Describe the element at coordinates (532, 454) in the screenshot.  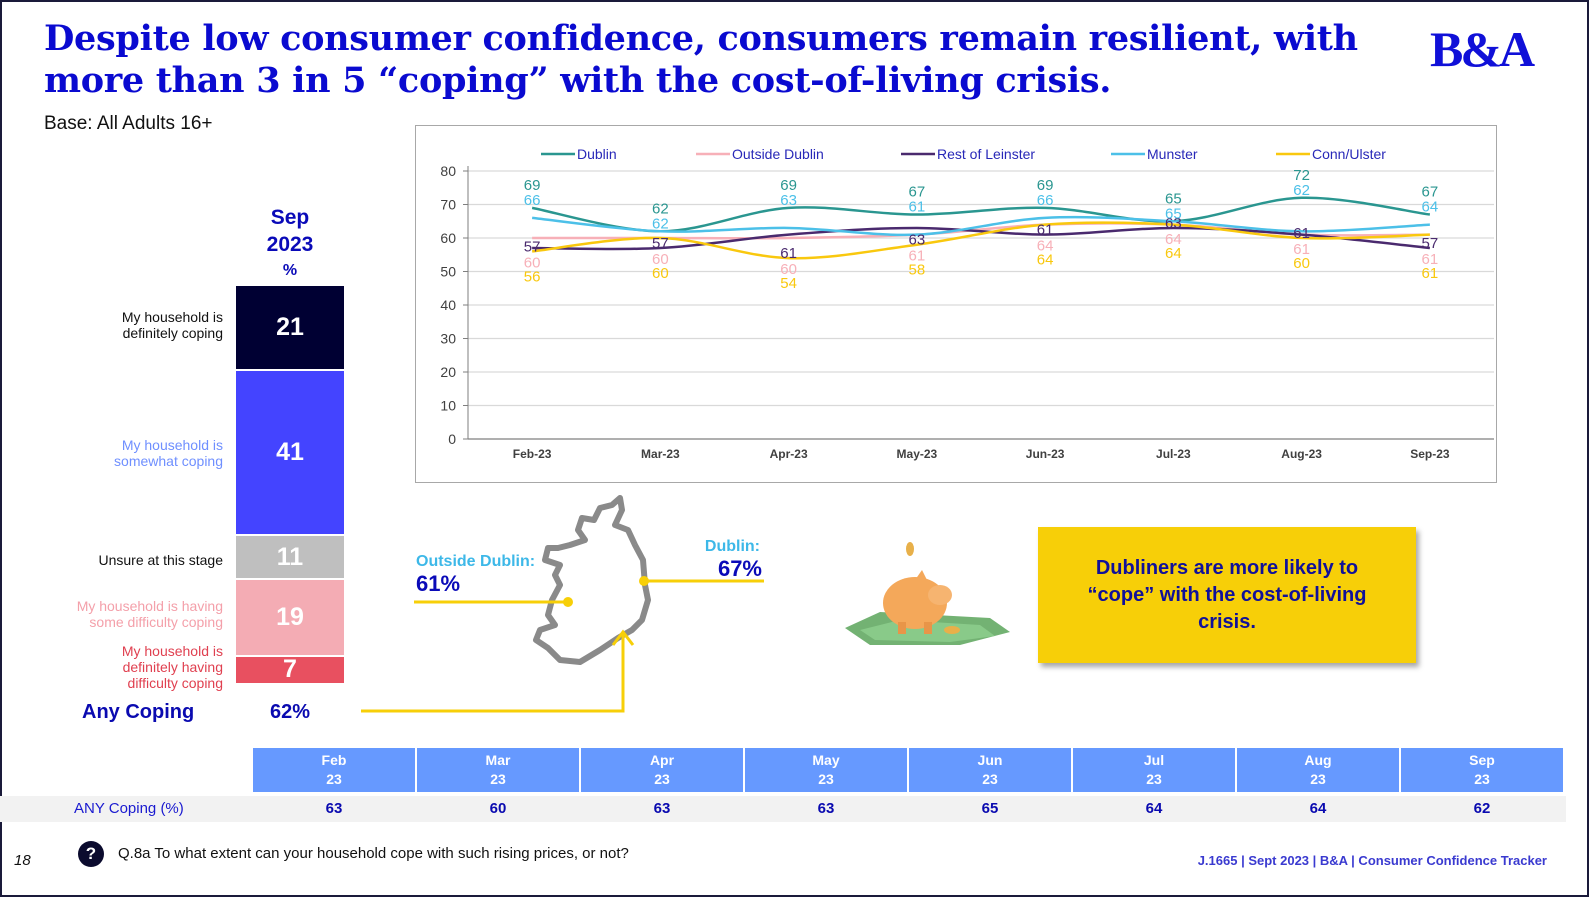
I see `x-tick-label: Feb-23` at that location.